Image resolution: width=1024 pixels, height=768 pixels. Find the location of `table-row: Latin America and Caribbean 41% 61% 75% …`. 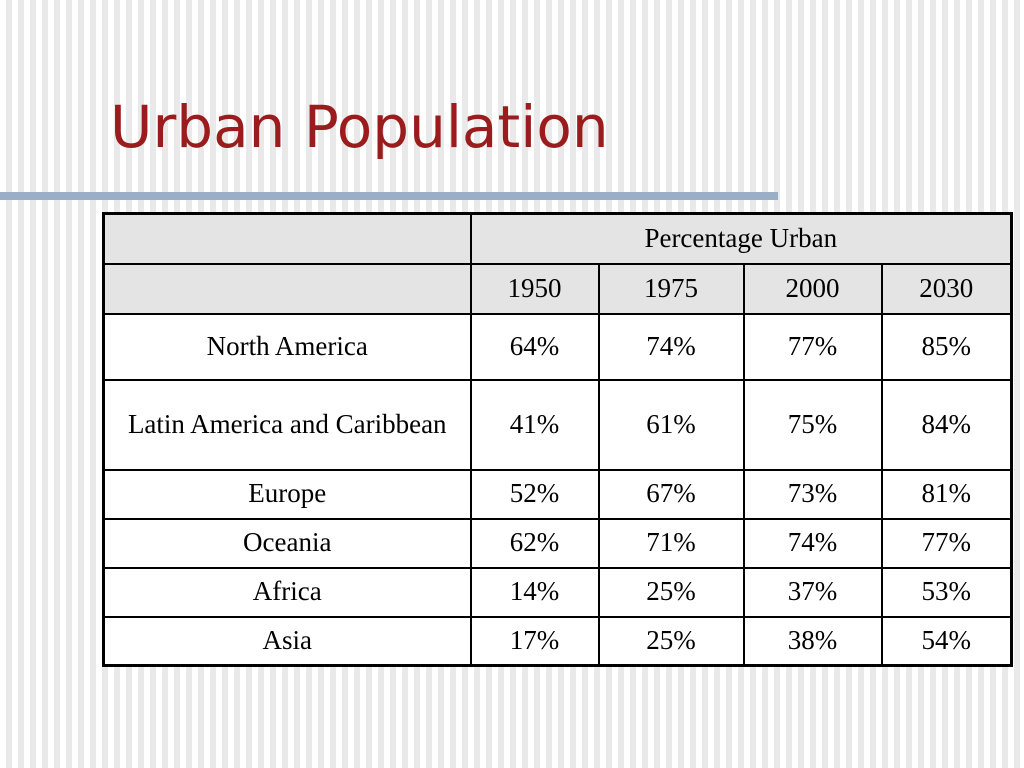

table-row: Latin America and Caribbean 41% 61% 75% … is located at coordinates (557, 424).